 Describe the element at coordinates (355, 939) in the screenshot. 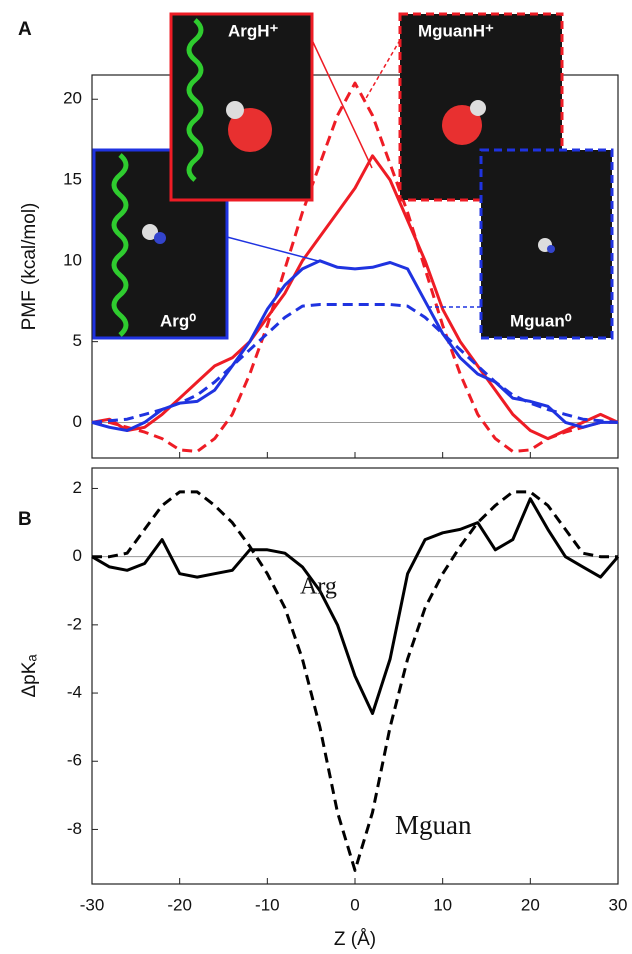

I see `x-axis-label: Z (Å)` at that location.